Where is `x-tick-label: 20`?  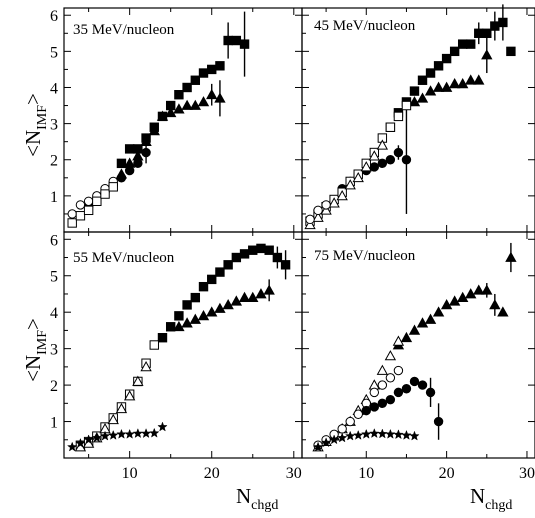
x-tick-label: 20 is located at coordinates (447, 473).